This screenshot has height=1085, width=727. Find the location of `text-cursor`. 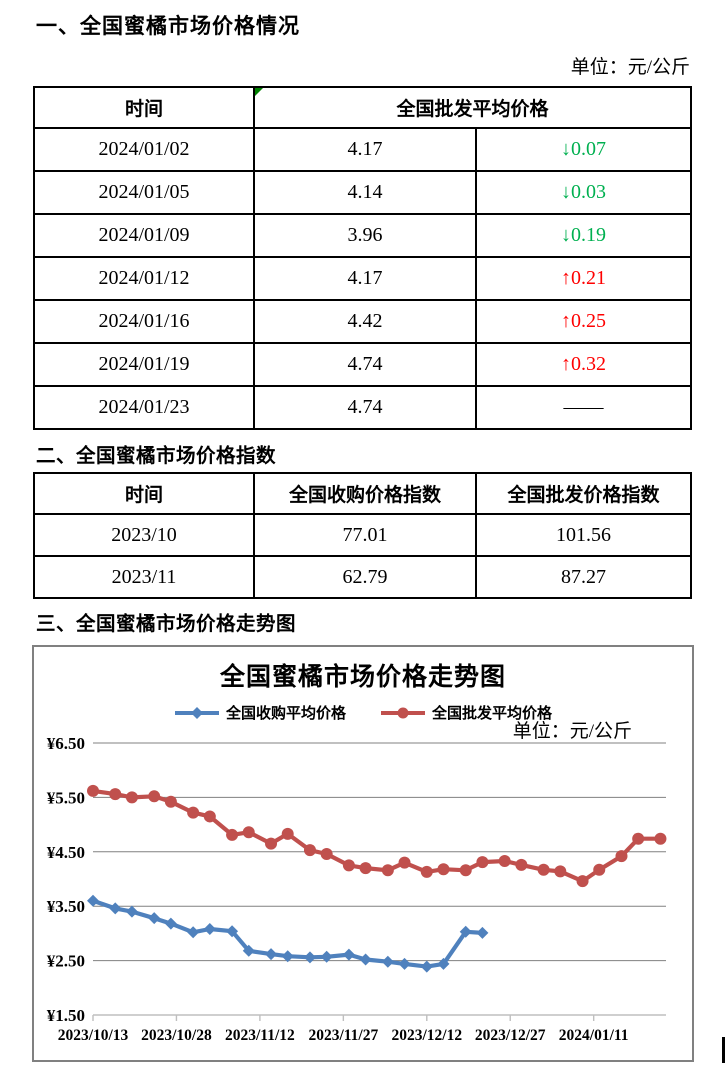

text-cursor is located at coordinates (723, 1050).